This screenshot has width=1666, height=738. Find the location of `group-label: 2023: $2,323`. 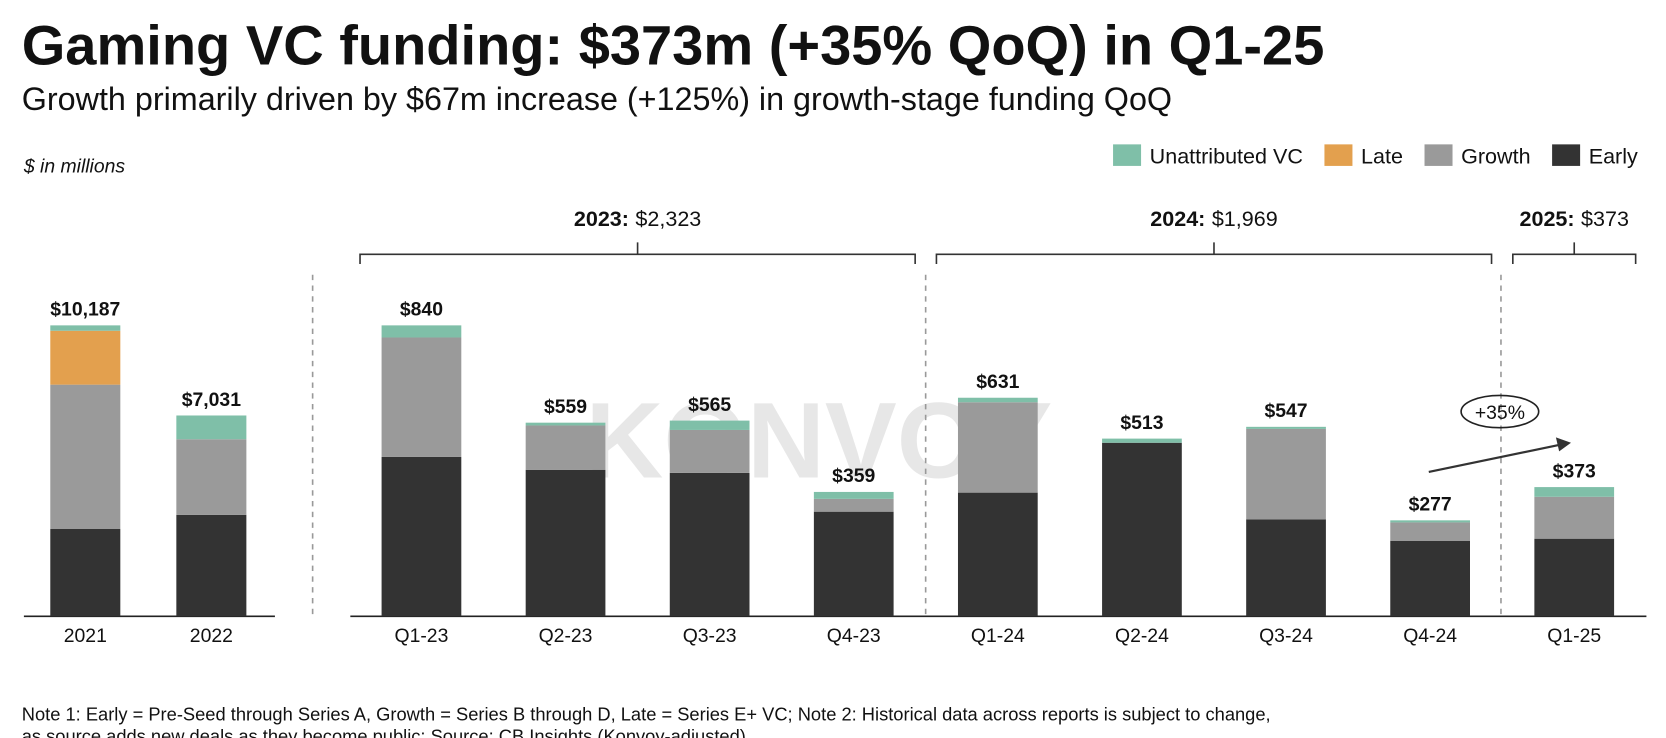

group-label: 2023: $2,323 is located at coordinates (637, 219).